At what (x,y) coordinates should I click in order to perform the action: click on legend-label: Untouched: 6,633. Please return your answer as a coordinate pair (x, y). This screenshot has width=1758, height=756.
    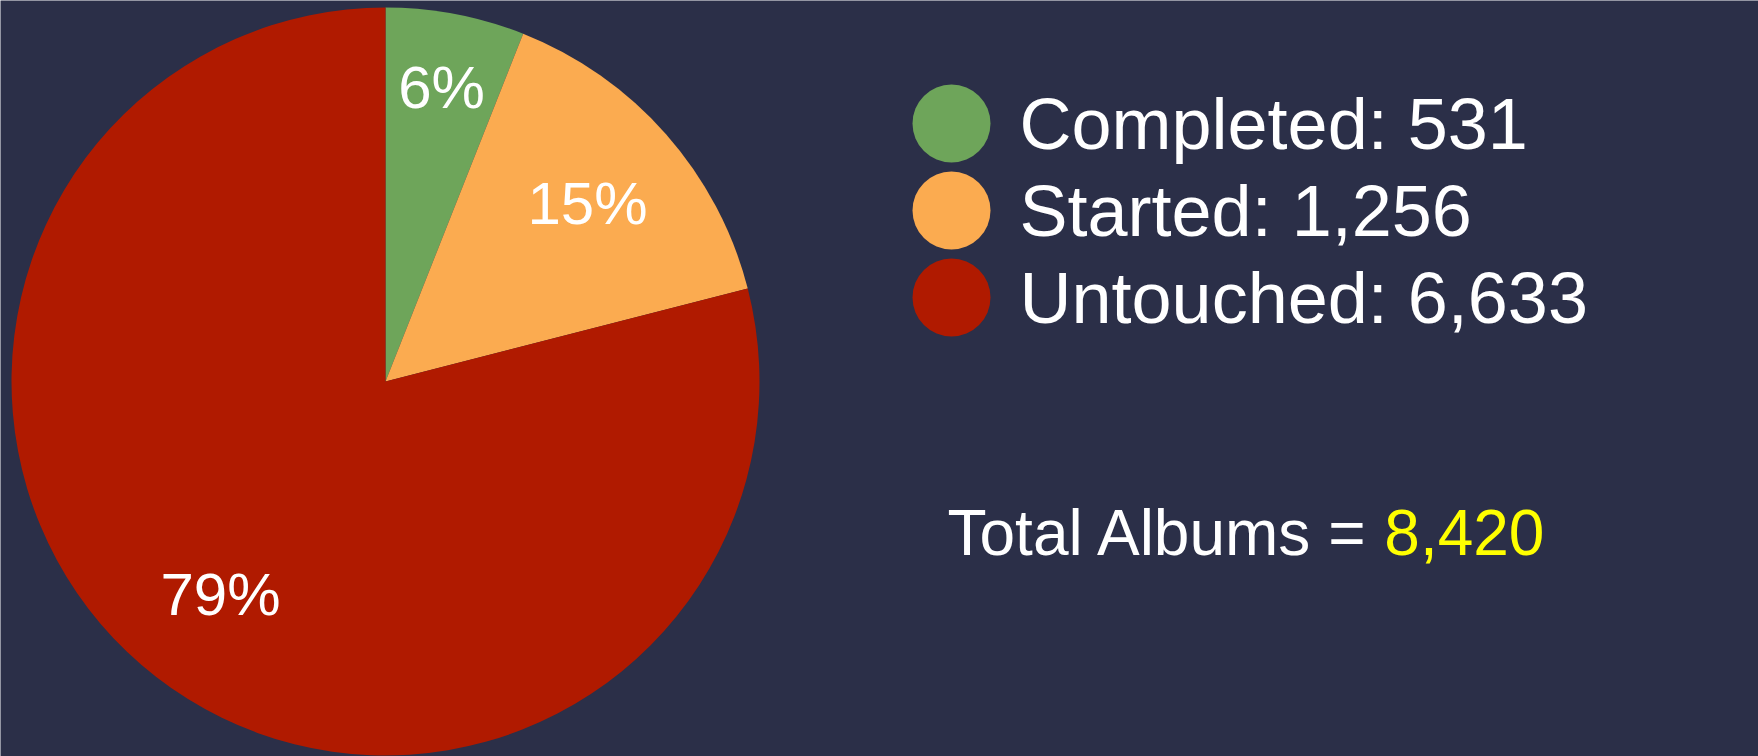
    Looking at the image, I should click on (1303, 297).